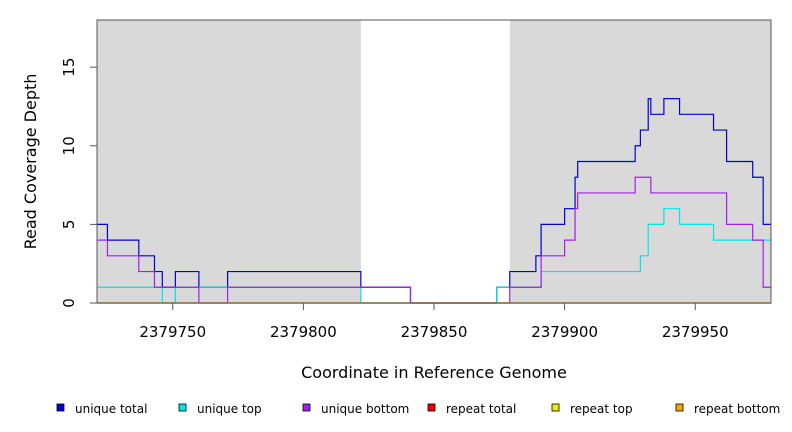  I want to click on legend-label-repeat-bottom: repeat bottom, so click(737, 409).